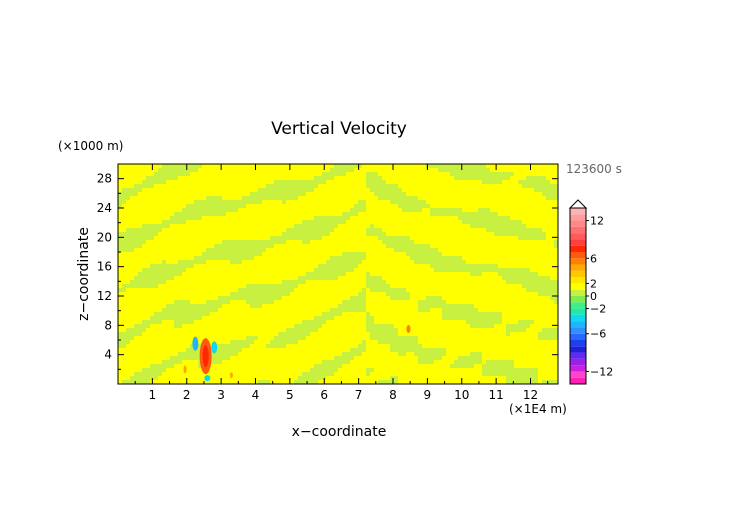 This screenshot has width=752, height=532. Describe the element at coordinates (339, 432) in the screenshot. I see `x-axis-label: x−coordinate` at that location.